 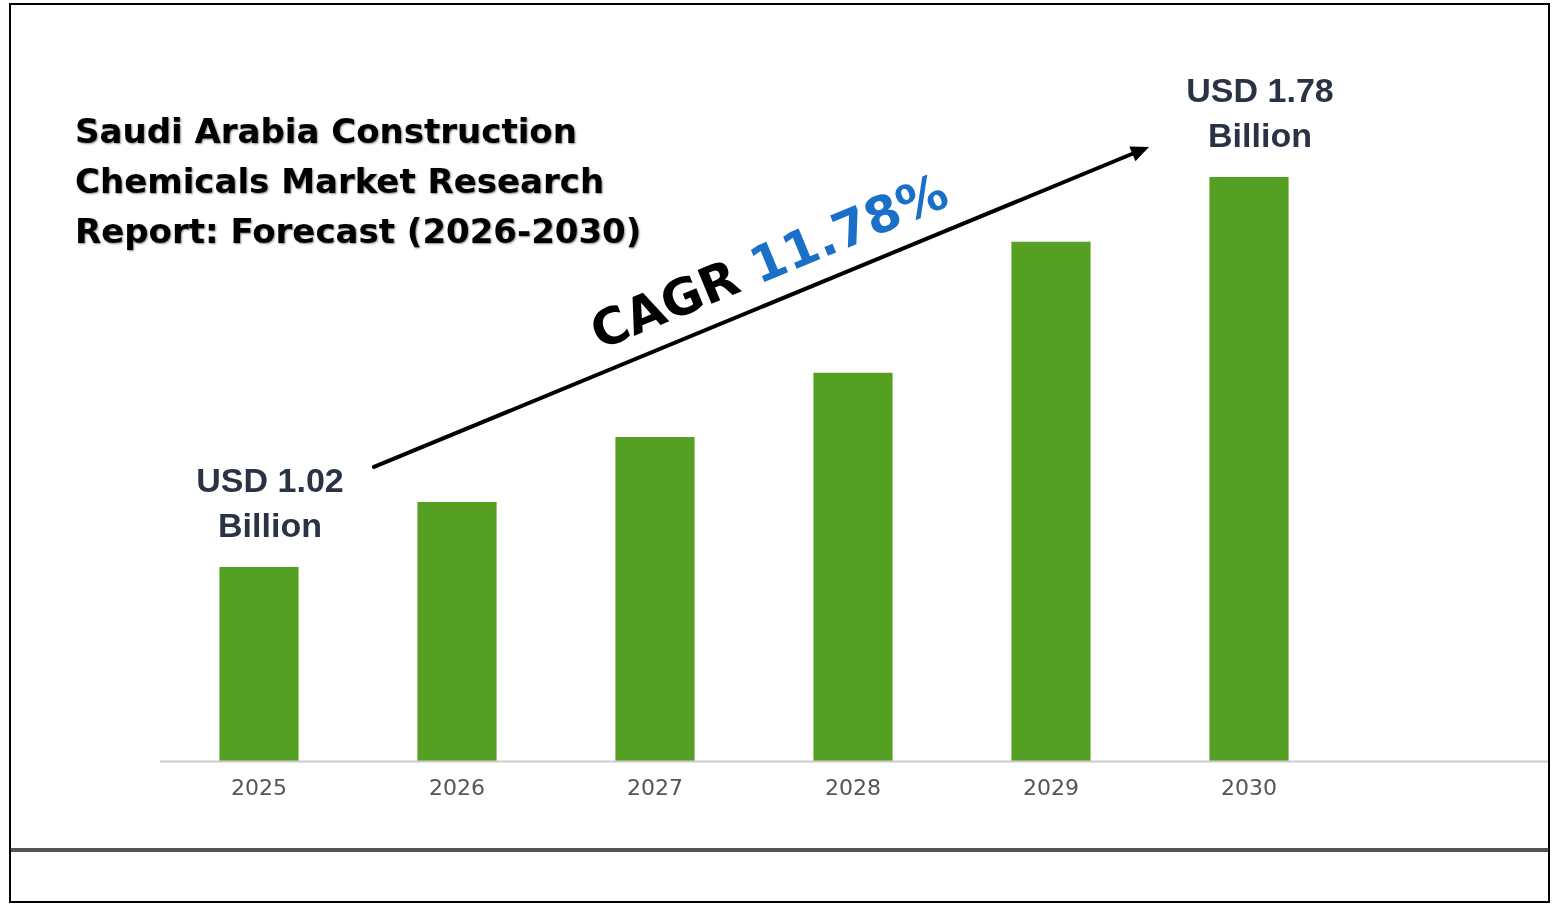 I want to click on annotation: USD 1.02 Billion, so click(x=270, y=502).